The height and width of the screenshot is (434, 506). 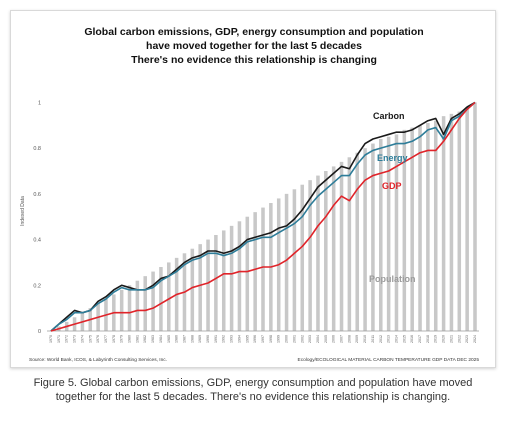 I want to click on x-tick-label: 2006, so click(x=334, y=339).